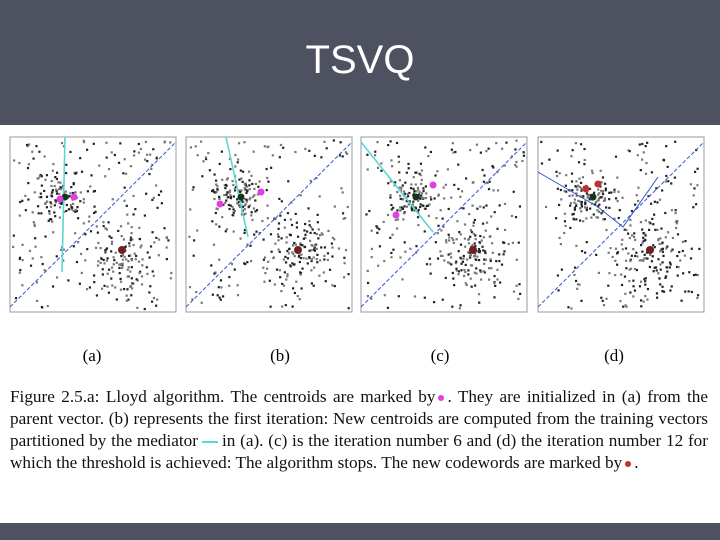 The image size is (720, 540). Describe the element at coordinates (241, 197) in the screenshot. I see `cluster-center` at that location.